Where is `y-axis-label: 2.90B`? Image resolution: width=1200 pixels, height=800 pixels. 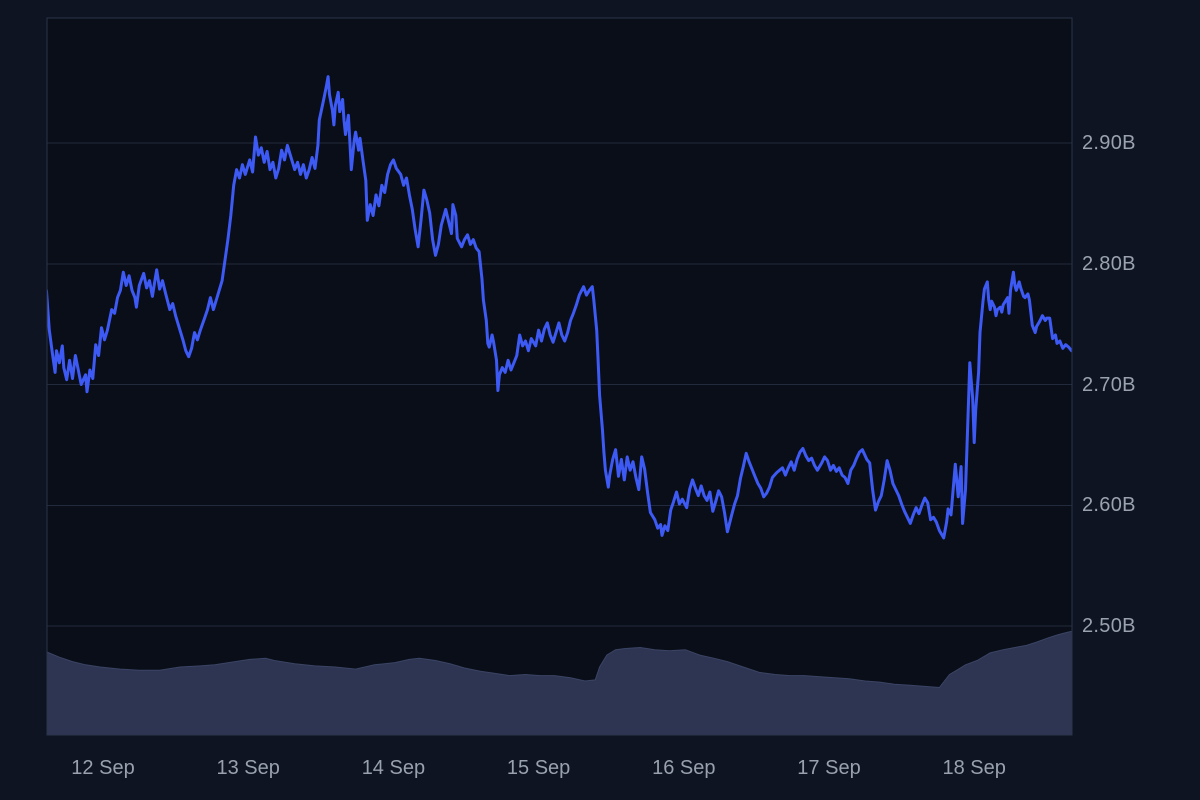
y-axis-label: 2.90B is located at coordinates (1109, 143).